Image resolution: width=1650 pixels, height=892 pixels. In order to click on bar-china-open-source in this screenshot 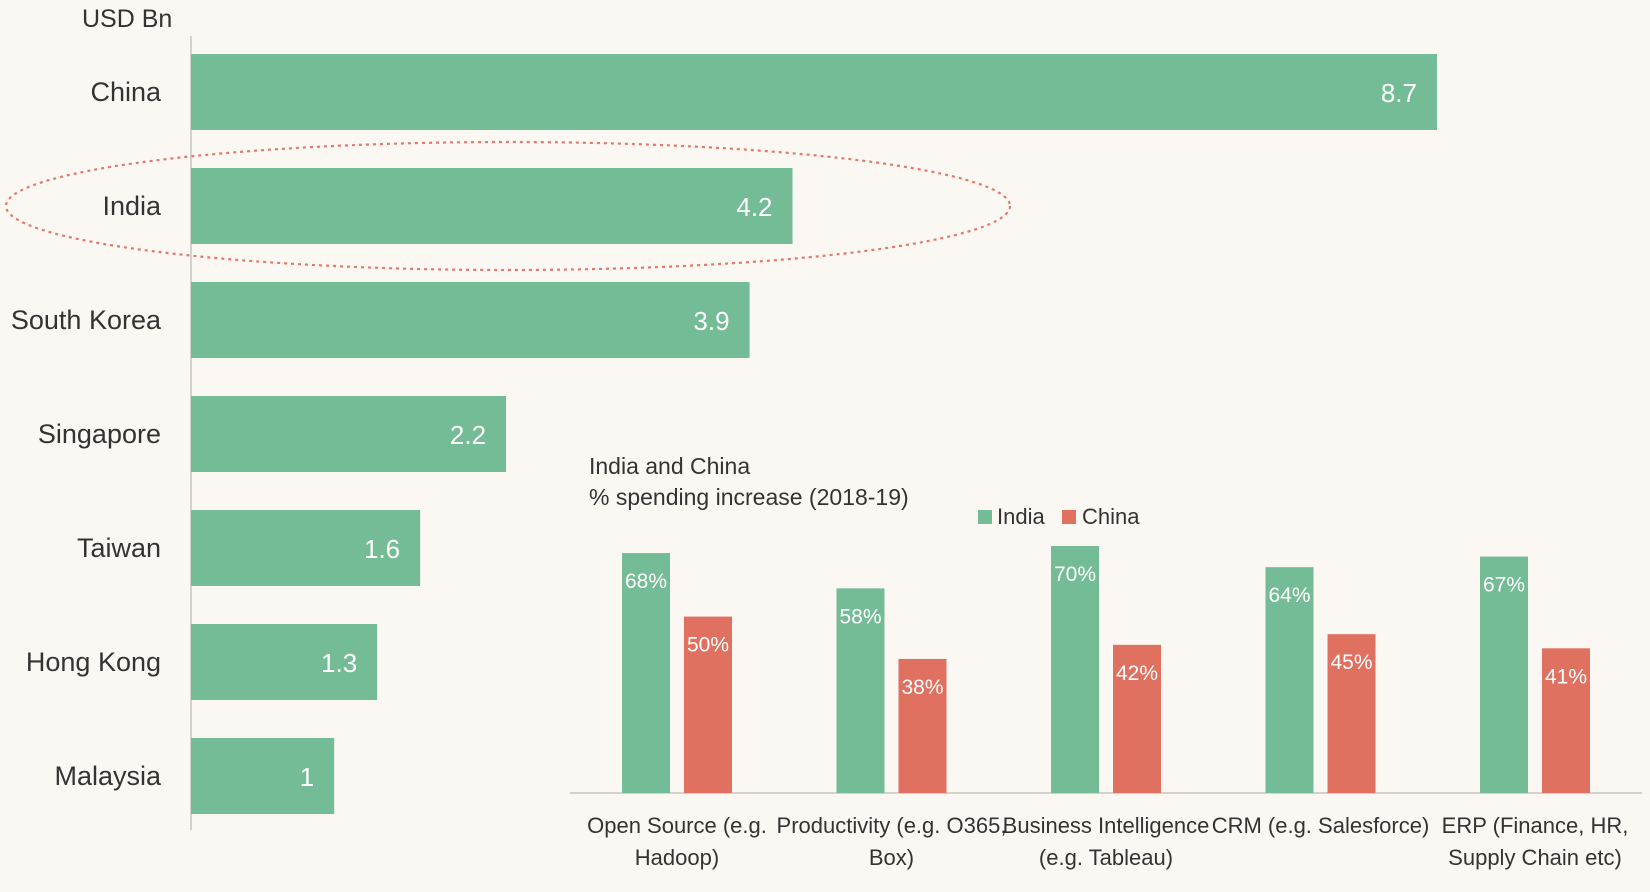, I will do `click(708, 704)`.